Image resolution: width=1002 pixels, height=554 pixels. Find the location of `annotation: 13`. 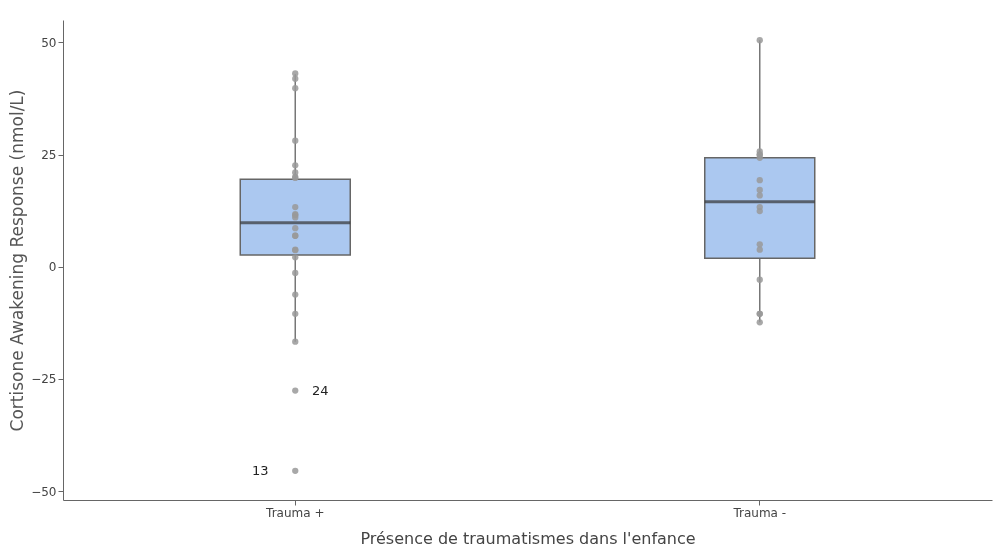

annotation: 13 is located at coordinates (260, 470).